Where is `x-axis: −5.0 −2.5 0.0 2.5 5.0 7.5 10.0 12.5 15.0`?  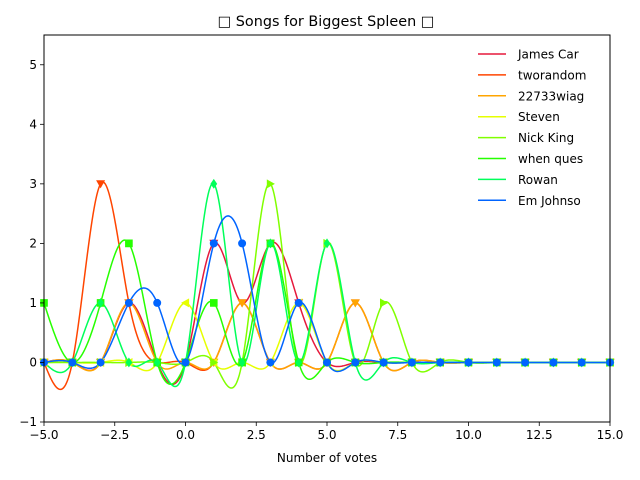 x-axis: −5.0 −2.5 0.0 2.5 5.0 7.5 10.0 12.5 15.0 is located at coordinates (326, 432).